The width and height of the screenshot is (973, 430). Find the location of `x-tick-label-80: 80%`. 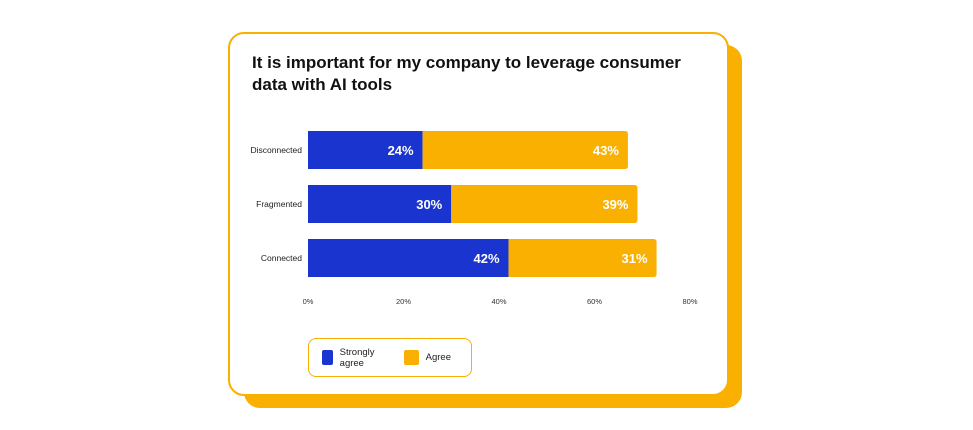

x-tick-label-80: 80% is located at coordinates (689, 301).